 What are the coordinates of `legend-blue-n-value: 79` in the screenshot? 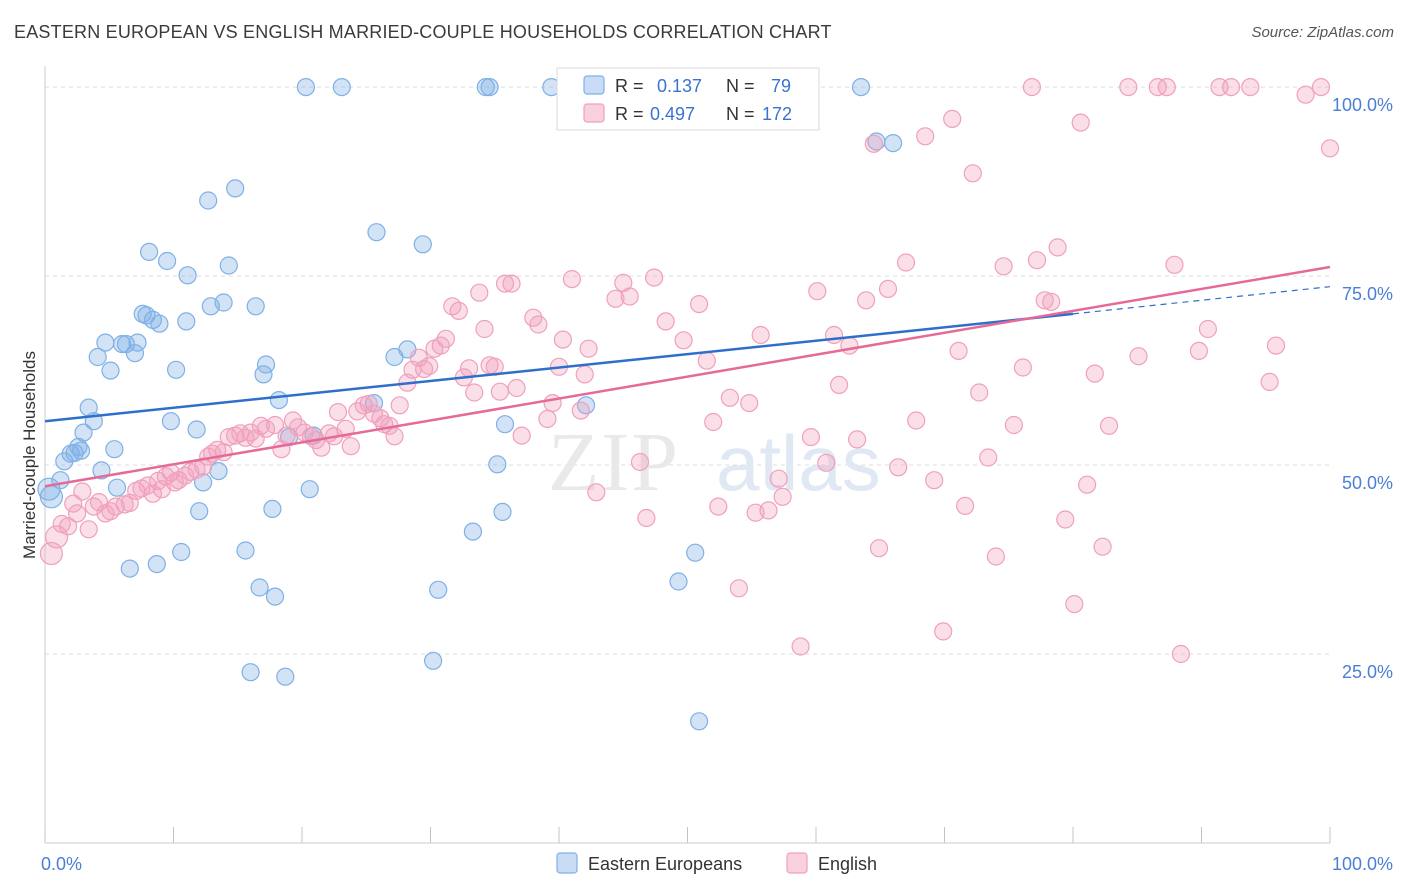 It's located at (781, 86).